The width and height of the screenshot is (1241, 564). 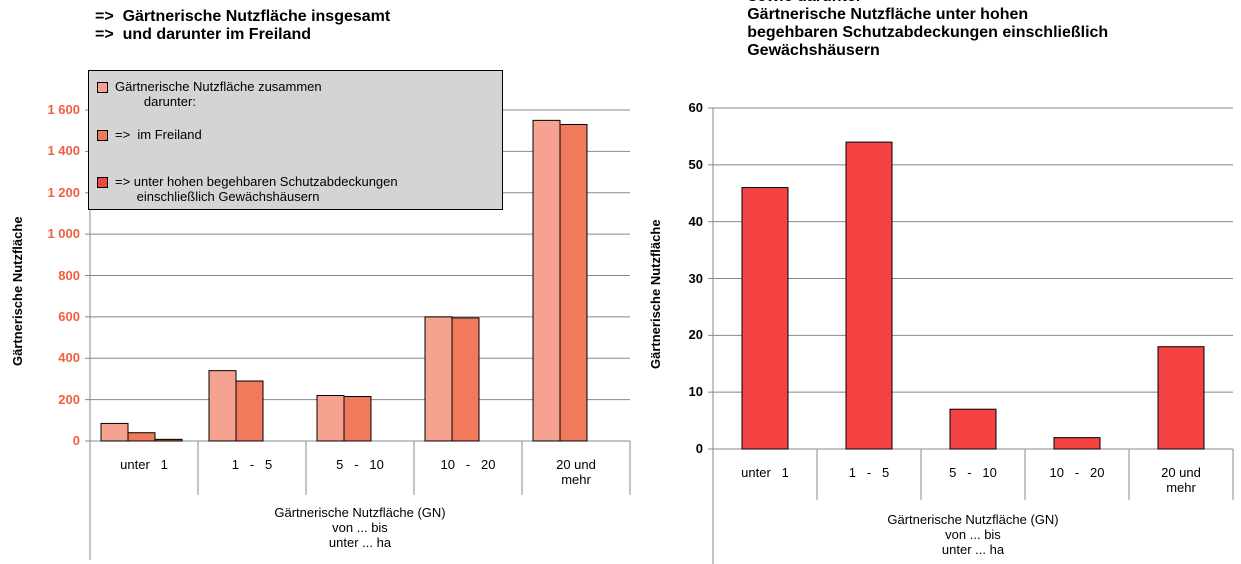 I want to click on y-tick-label: 10, so click(x=695, y=392).